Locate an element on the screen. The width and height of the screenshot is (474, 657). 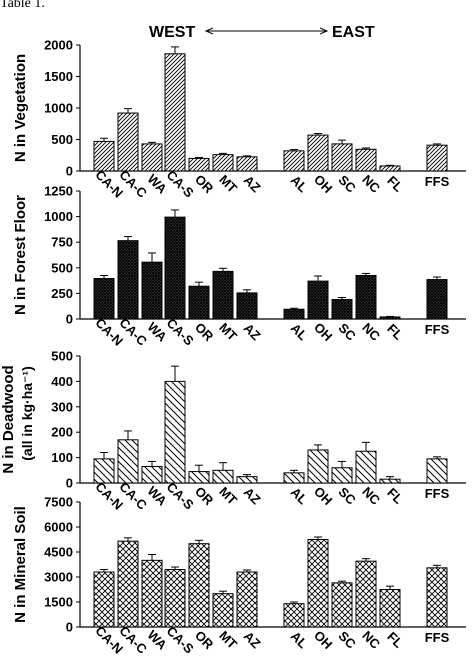
y-axis-label: N in Vegetation is located at coordinates (20, 108).